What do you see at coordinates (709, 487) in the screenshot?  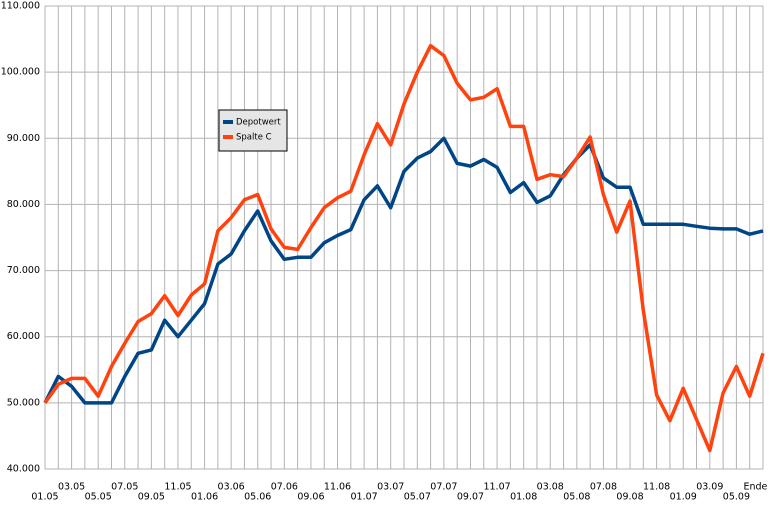 I see `x-tick-label: 03.09` at bounding box center [709, 487].